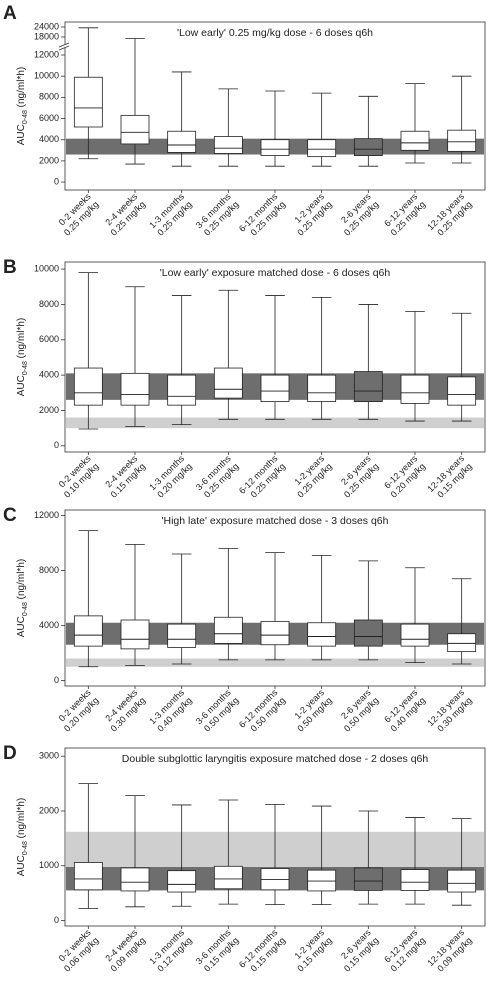  Describe the element at coordinates (49, 756) in the screenshot. I see `y-tick-label: 3000` at that location.